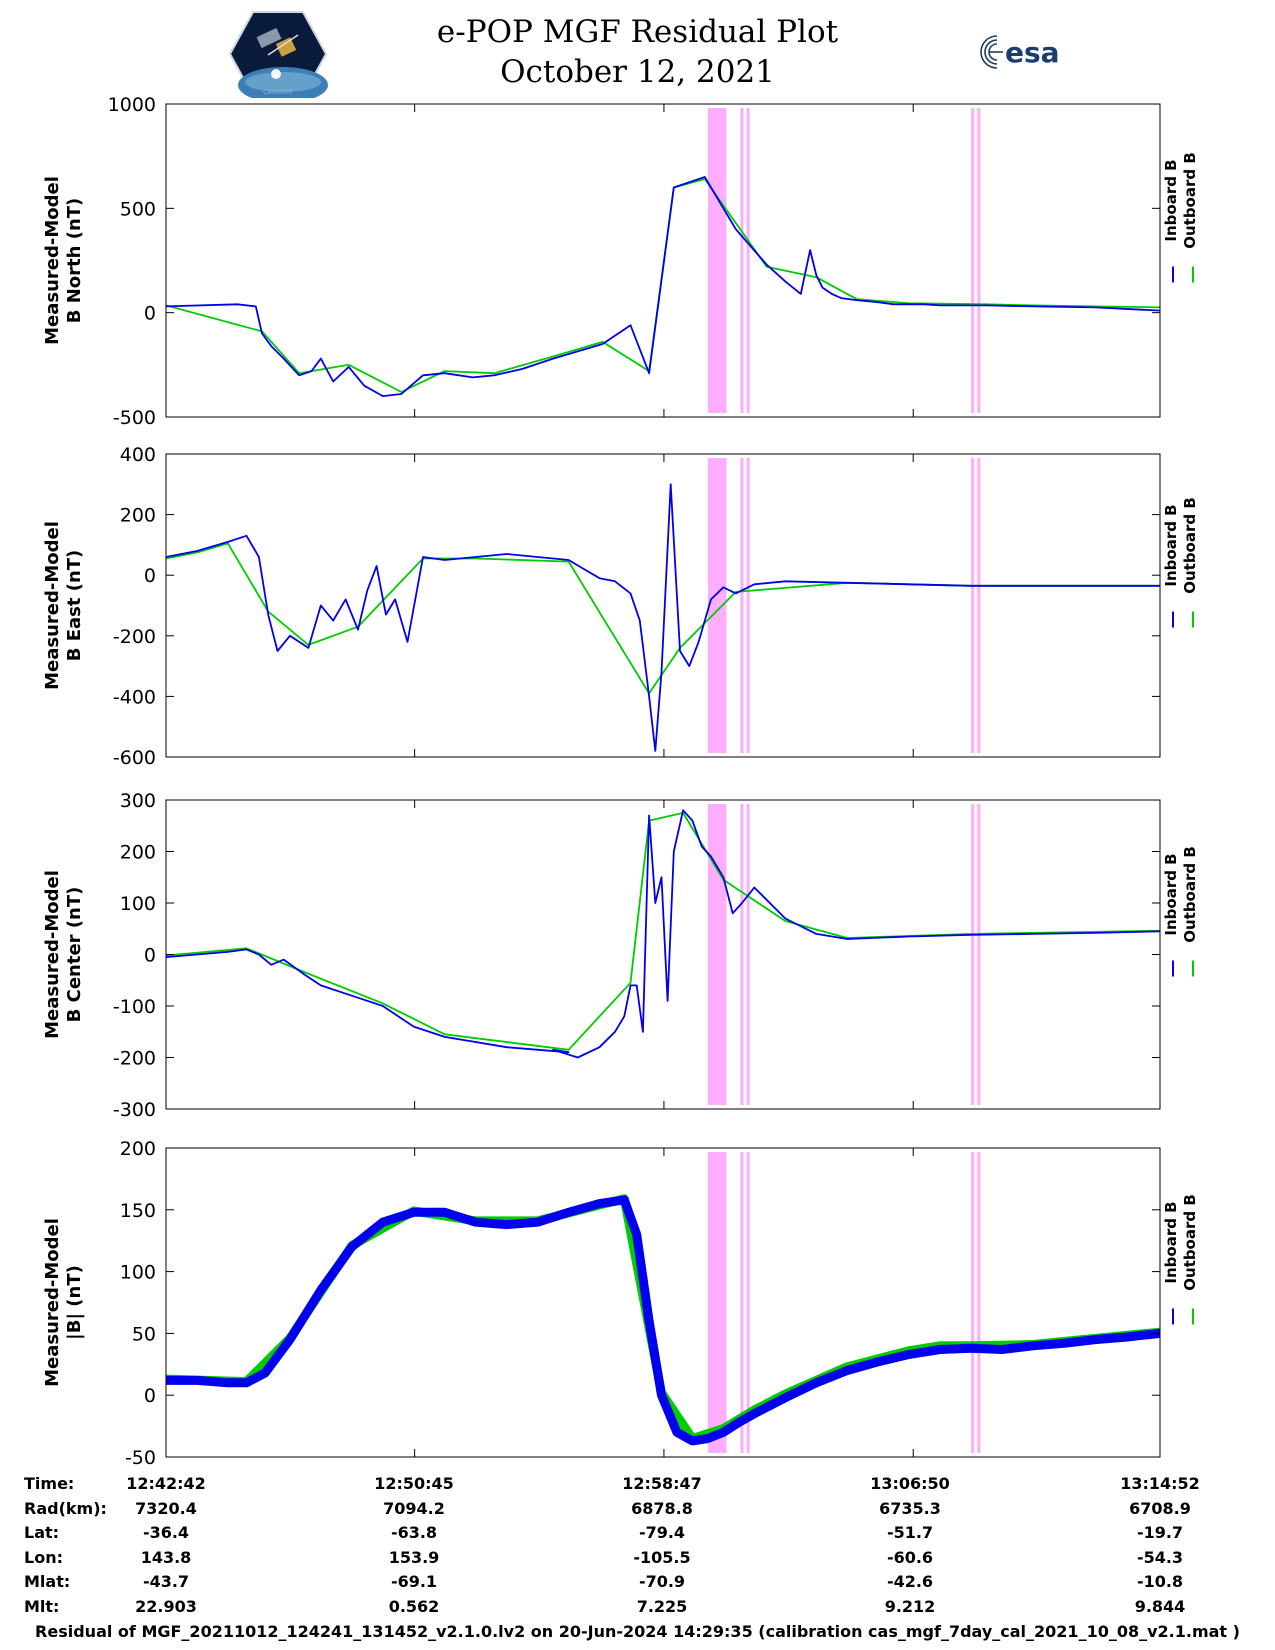  I want to click on table-cell: 9.212, so click(910, 1606).